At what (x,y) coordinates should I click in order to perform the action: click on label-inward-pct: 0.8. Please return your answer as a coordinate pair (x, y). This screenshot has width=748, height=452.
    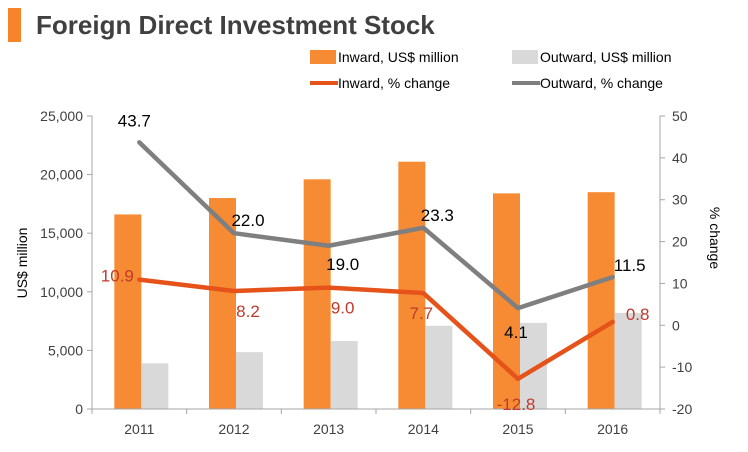
    Looking at the image, I should click on (638, 314).